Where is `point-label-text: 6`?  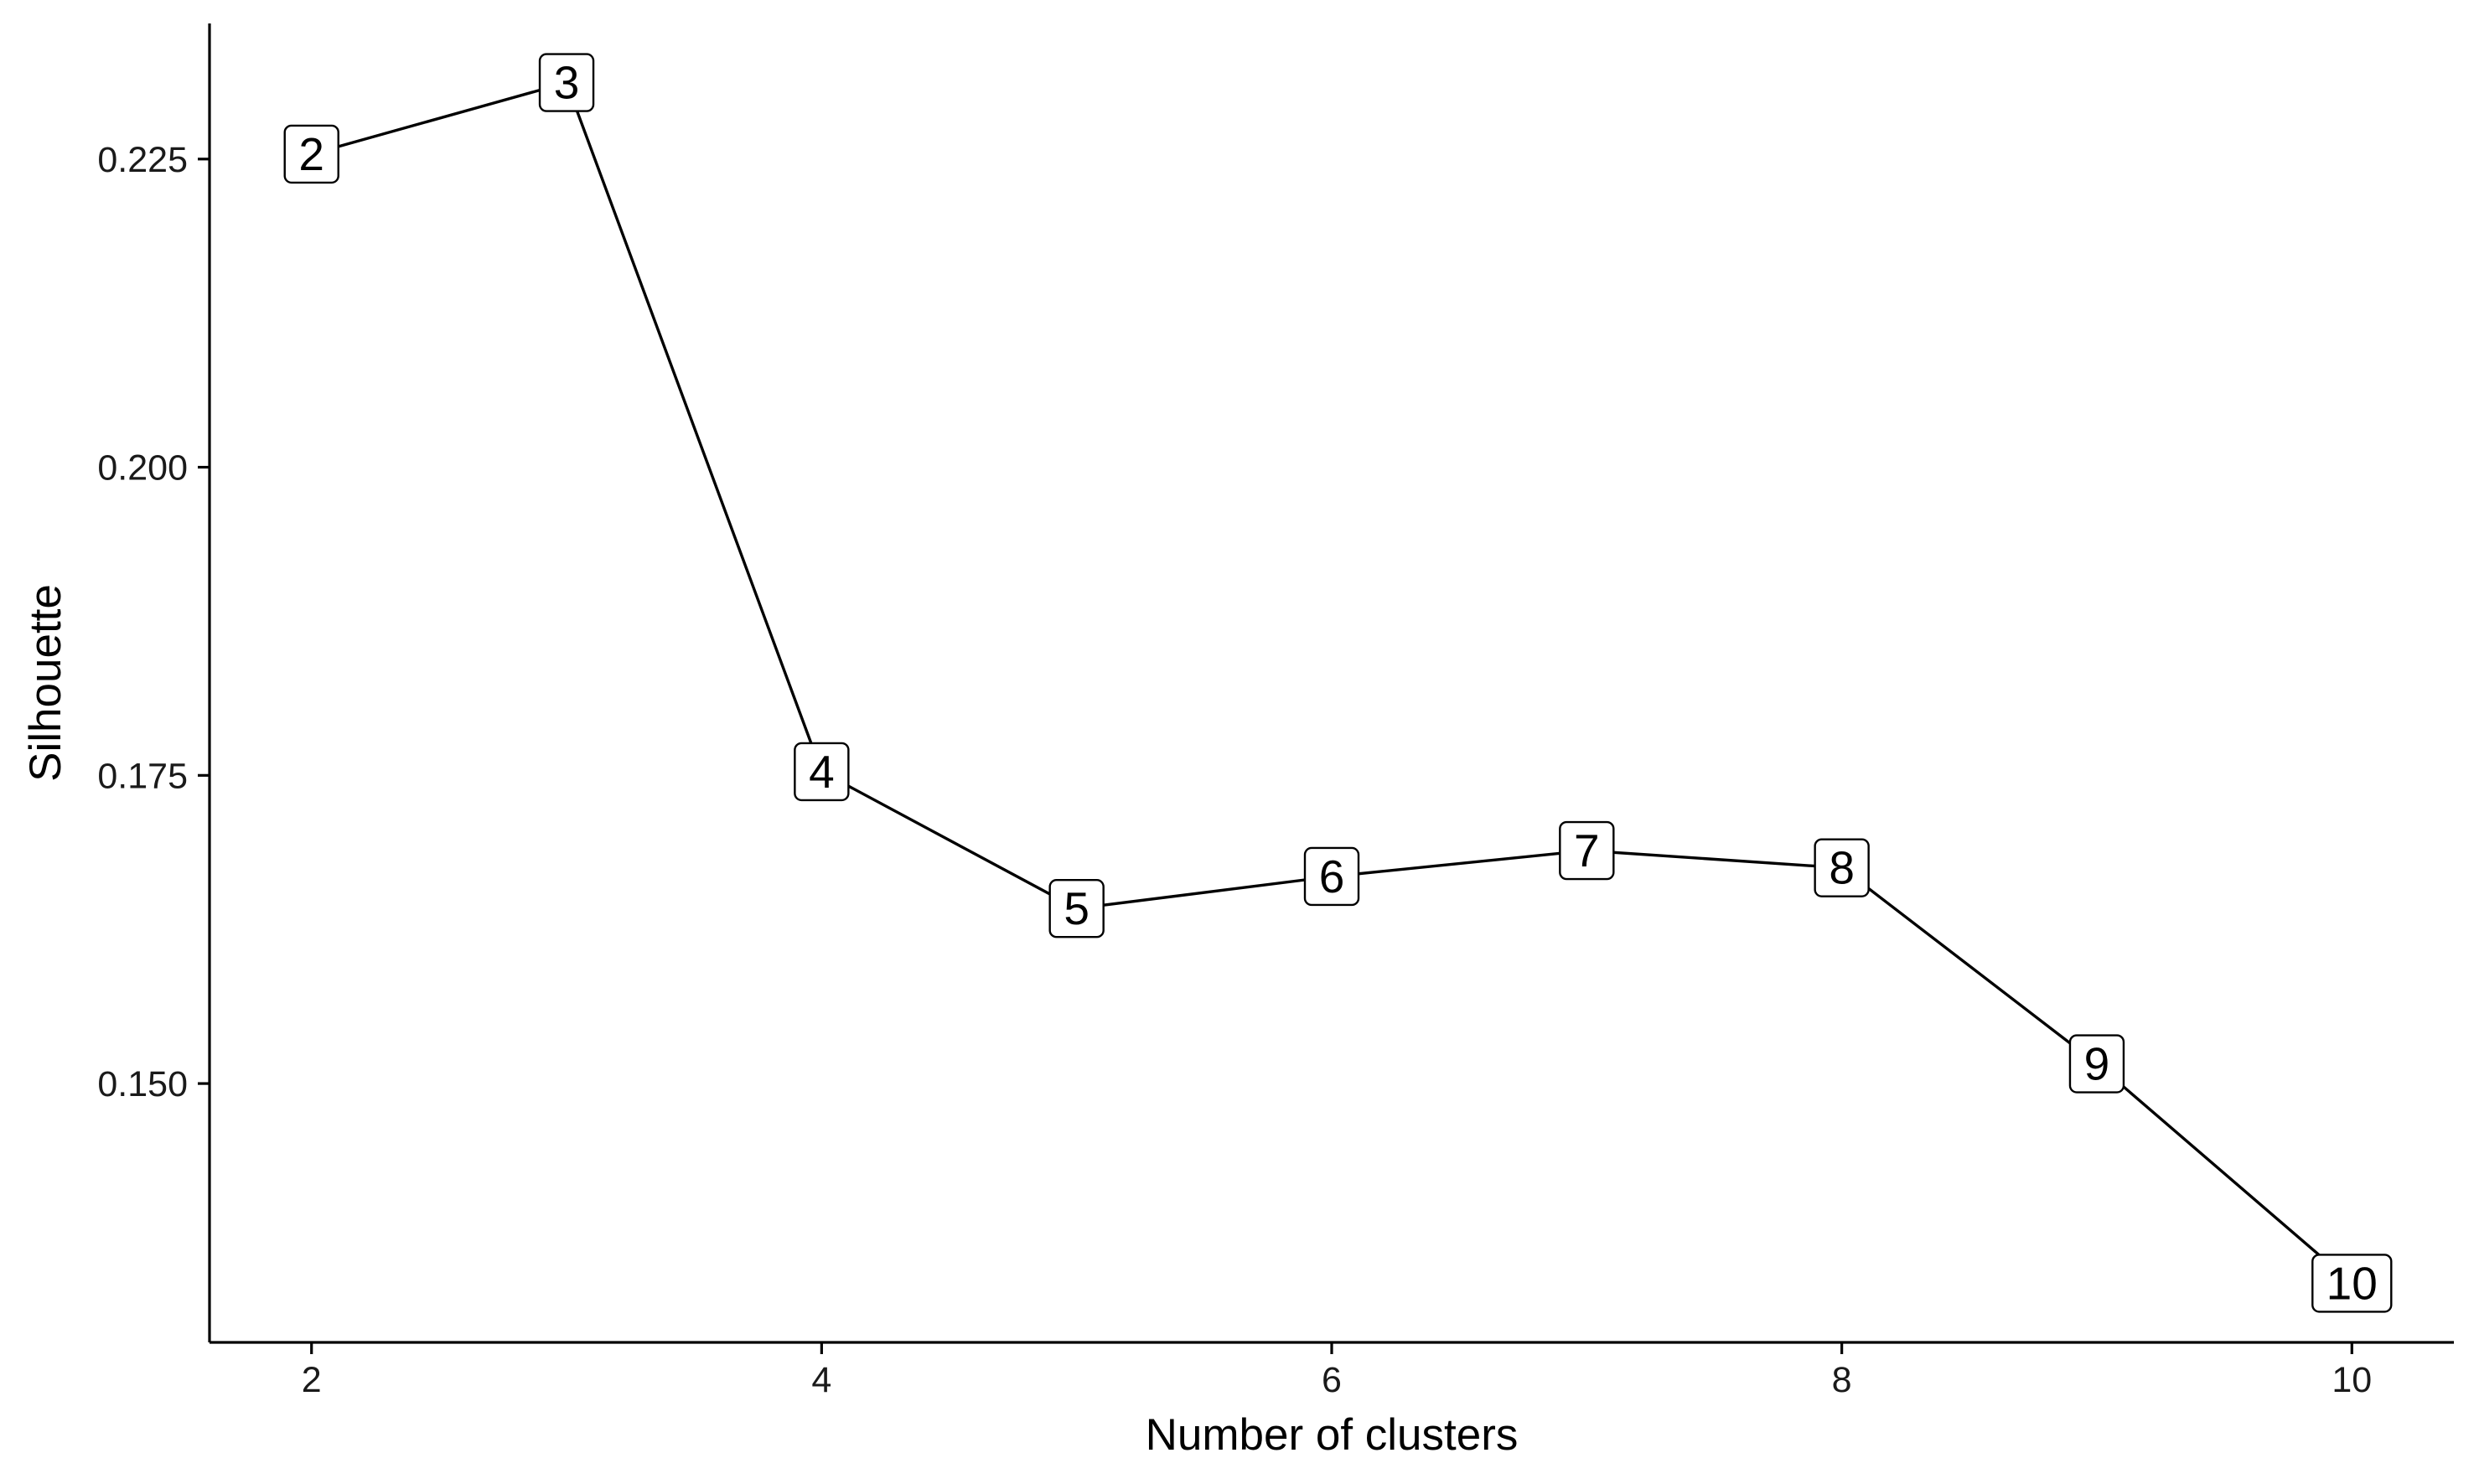
point-label-text: 6 is located at coordinates (1332, 876).